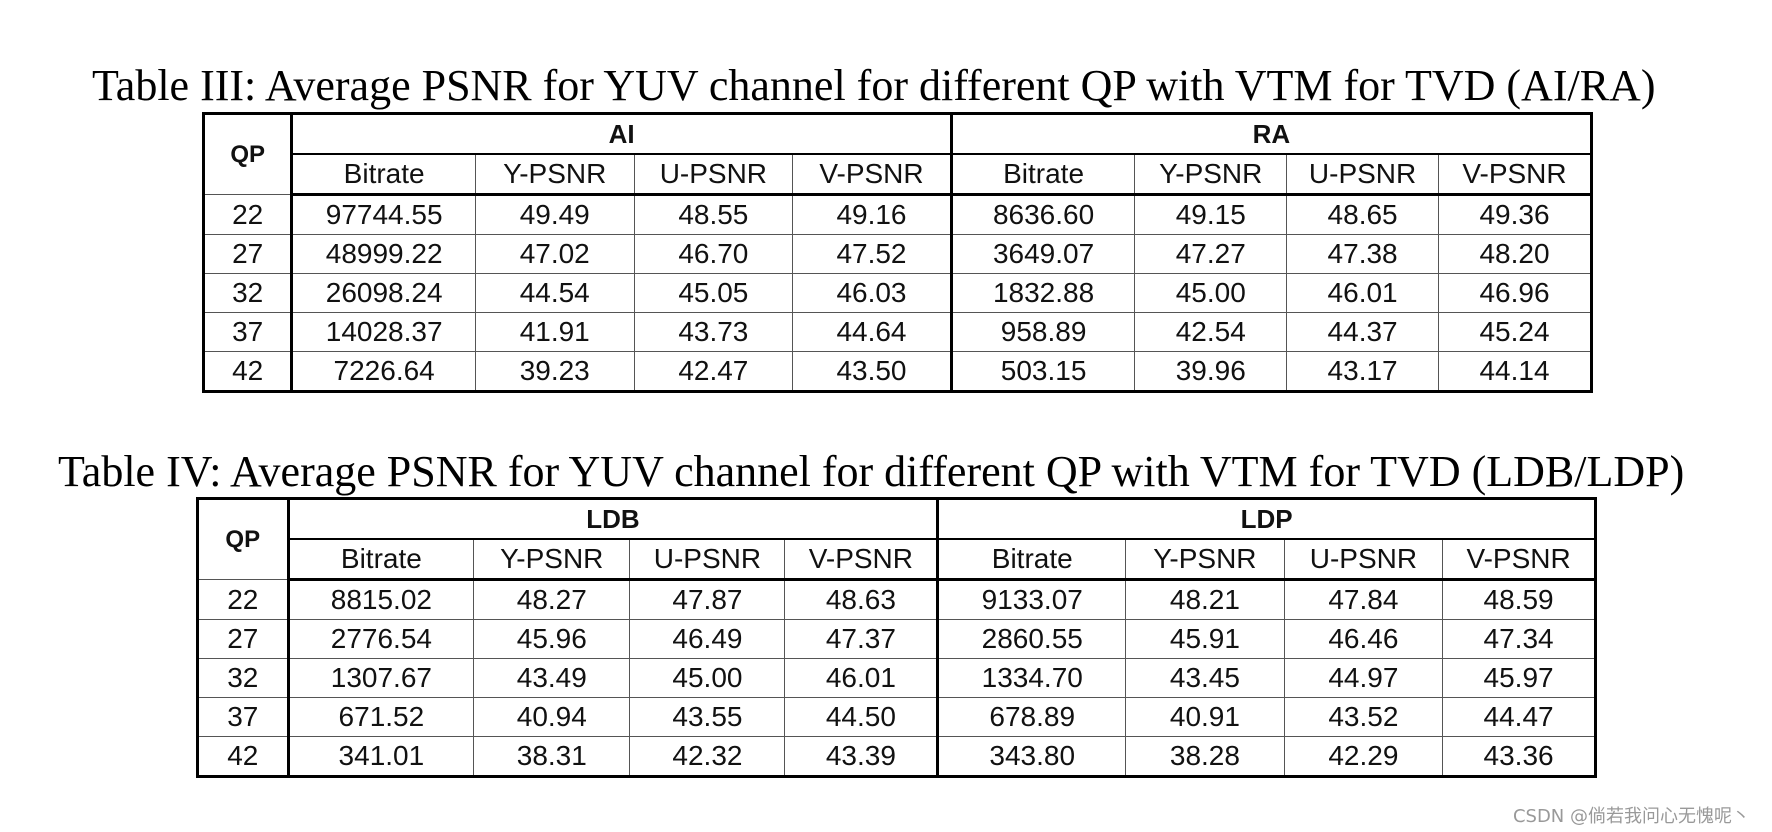 The image size is (1772, 832). Describe the element at coordinates (1362, 332) in the screenshot. I see `value-cell: 44.37` at that location.